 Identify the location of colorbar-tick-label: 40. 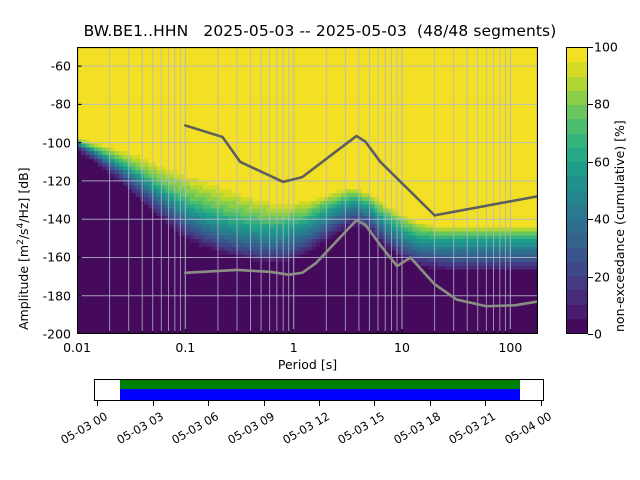
(602, 219).